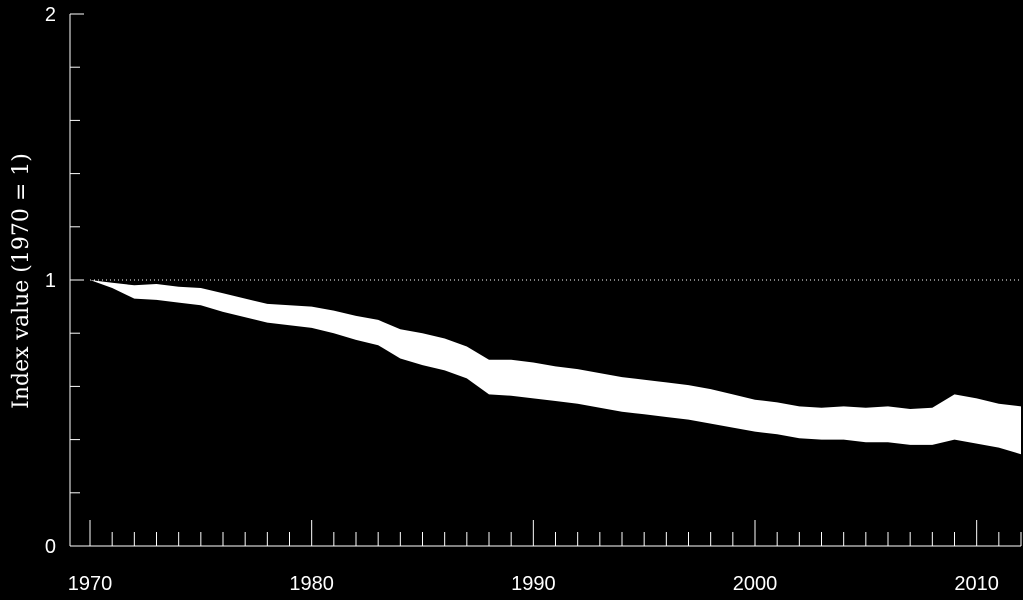  What do you see at coordinates (755, 584) in the screenshot?
I see `x-tick-label: 2000` at bounding box center [755, 584].